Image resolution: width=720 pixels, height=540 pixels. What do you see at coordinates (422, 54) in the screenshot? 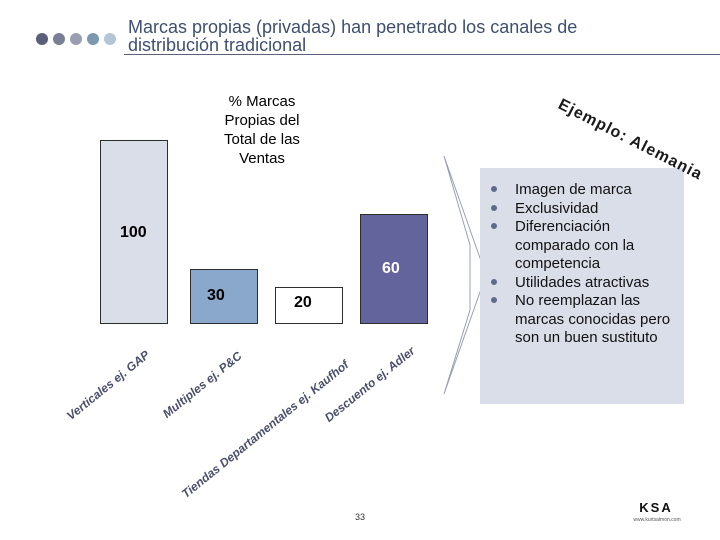
I see `title-divider` at bounding box center [422, 54].